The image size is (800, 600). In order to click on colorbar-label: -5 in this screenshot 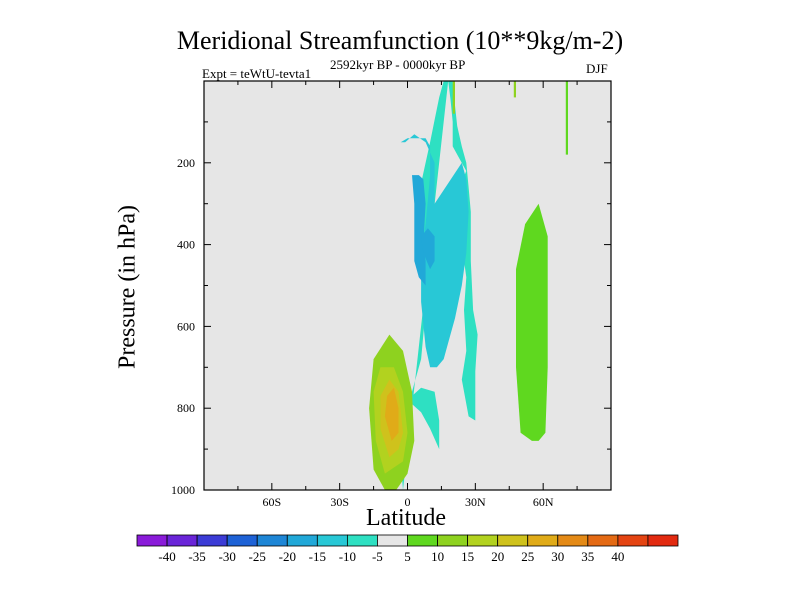, I will do `click(377, 556)`.